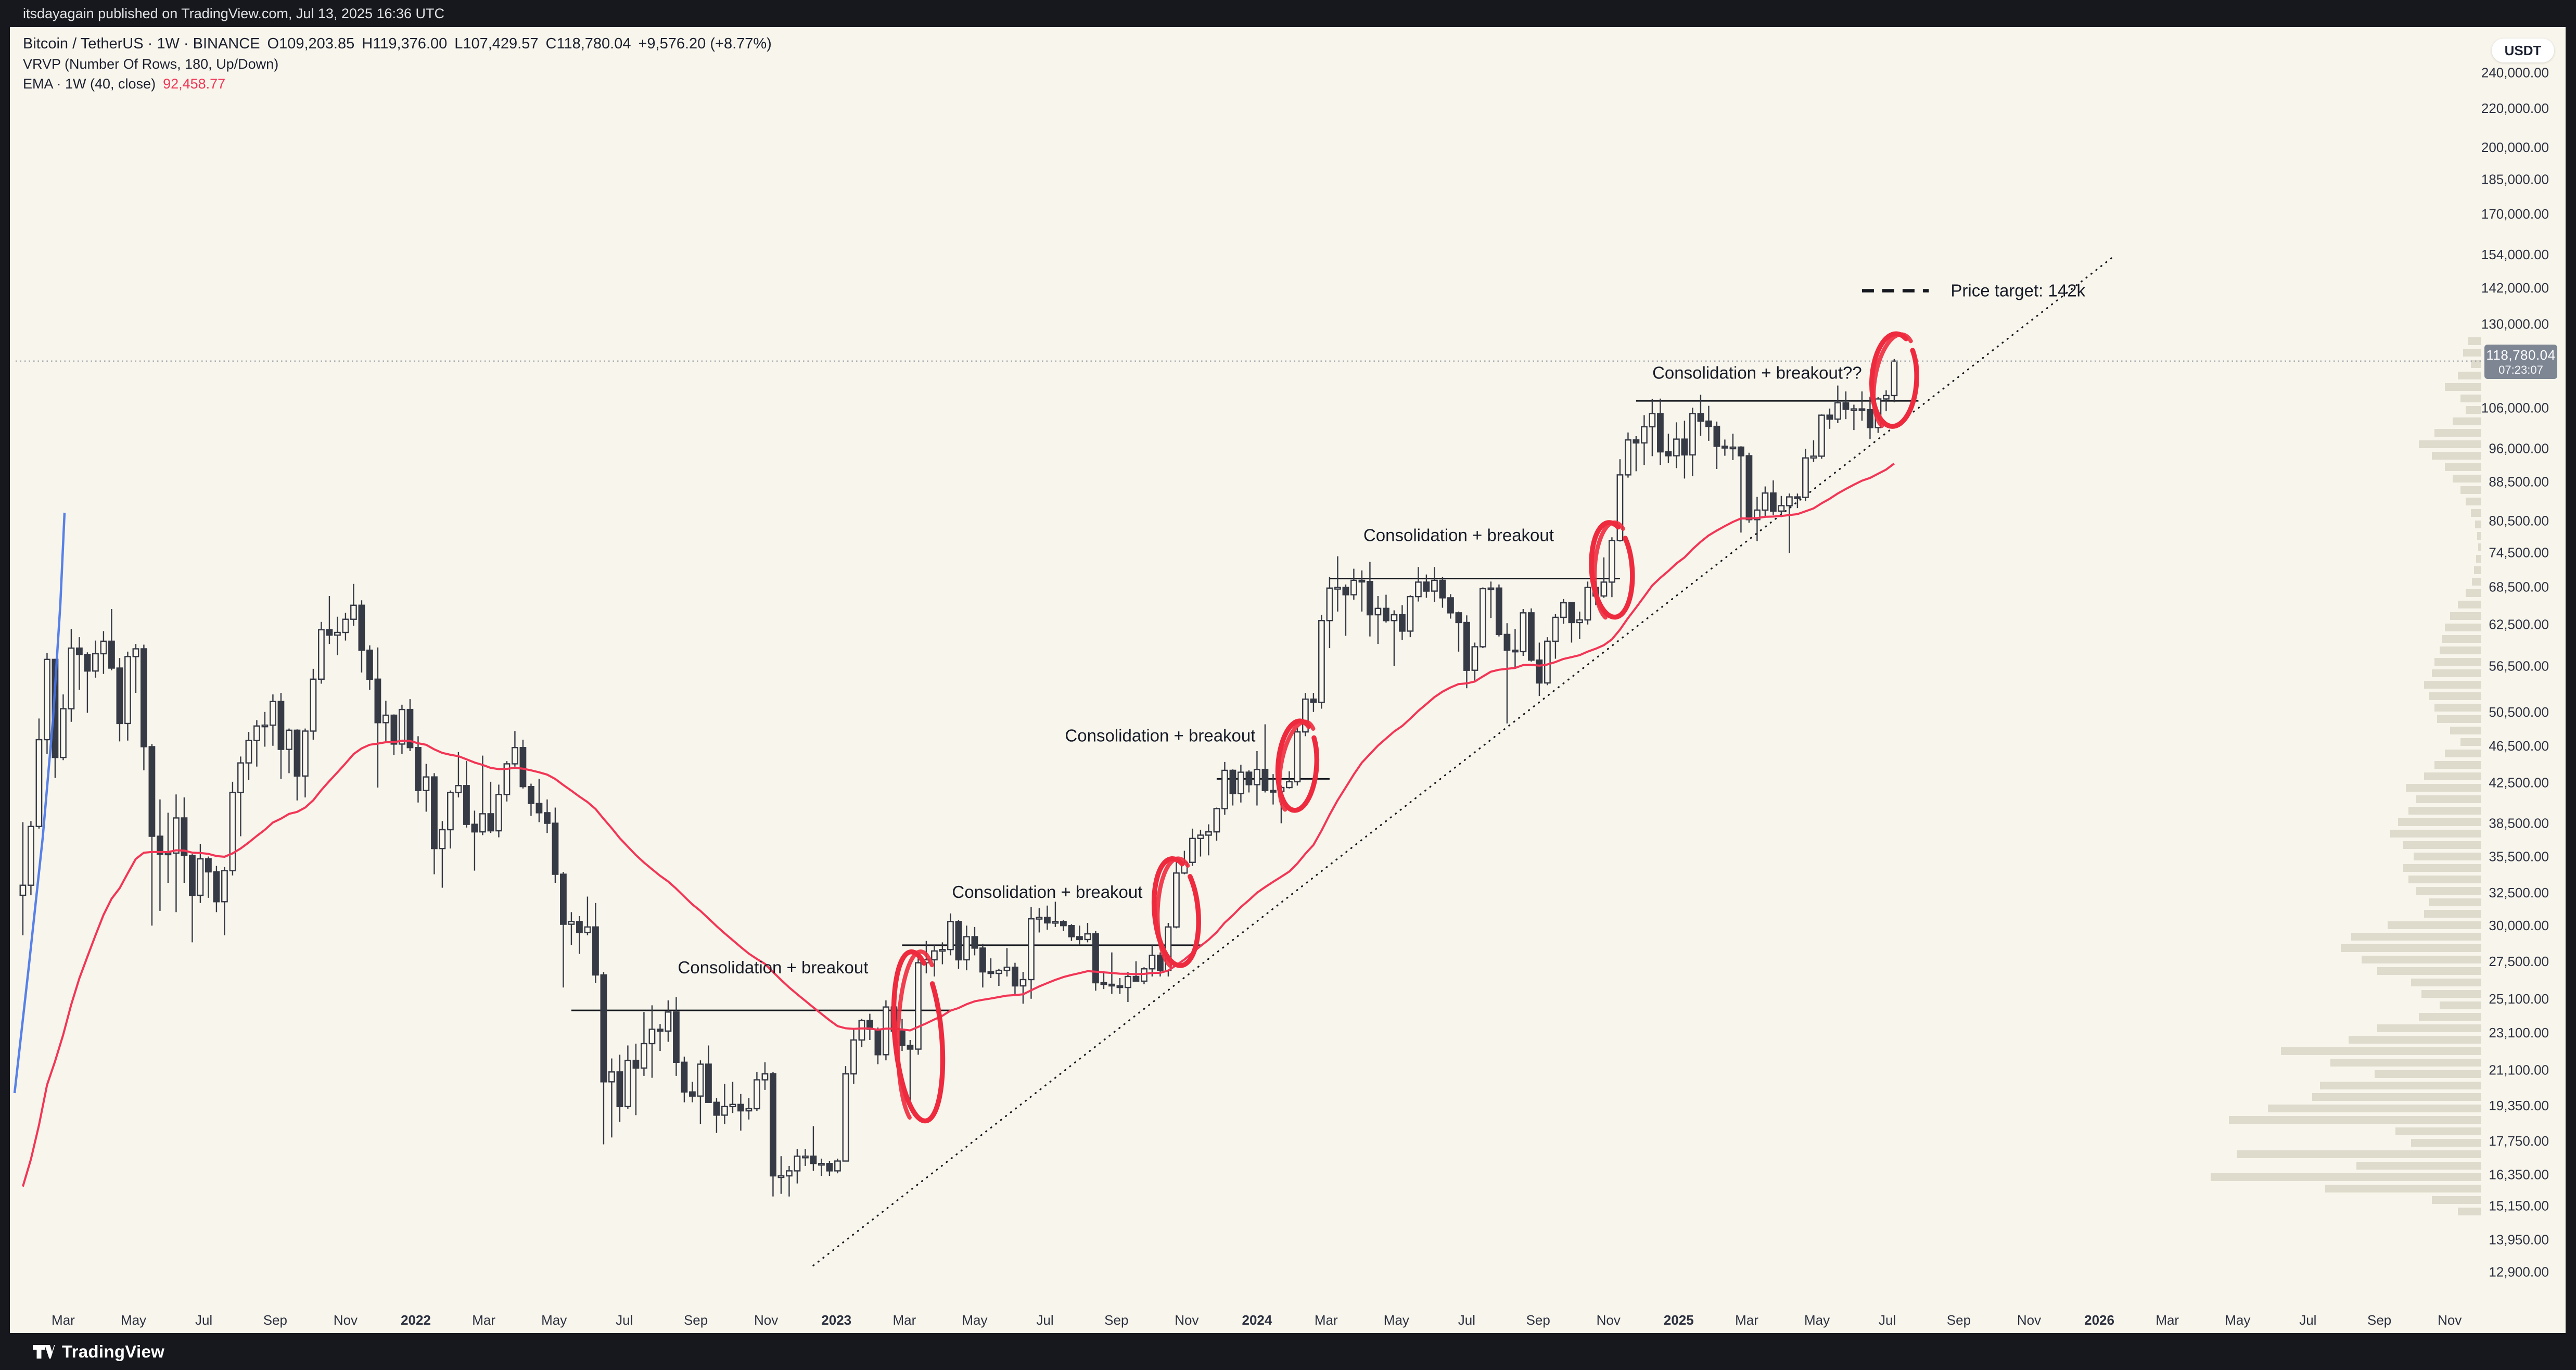 This screenshot has height=1370, width=2576. What do you see at coordinates (2520, 369) in the screenshot?
I see `bar-countdown: 07:23:07` at bounding box center [2520, 369].